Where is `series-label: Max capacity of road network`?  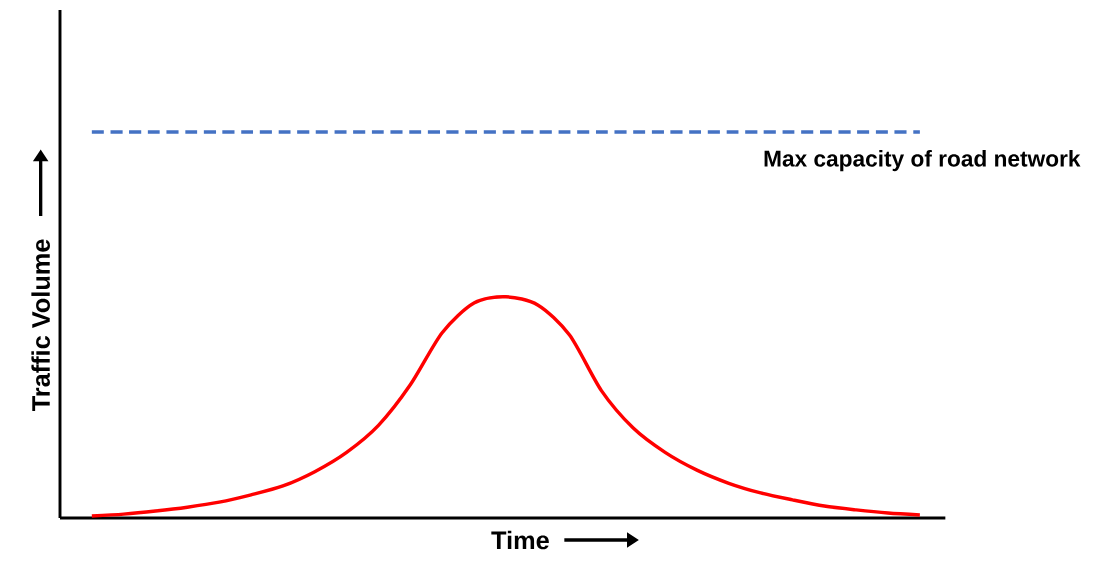
series-label: Max capacity of road network is located at coordinates (922, 161).